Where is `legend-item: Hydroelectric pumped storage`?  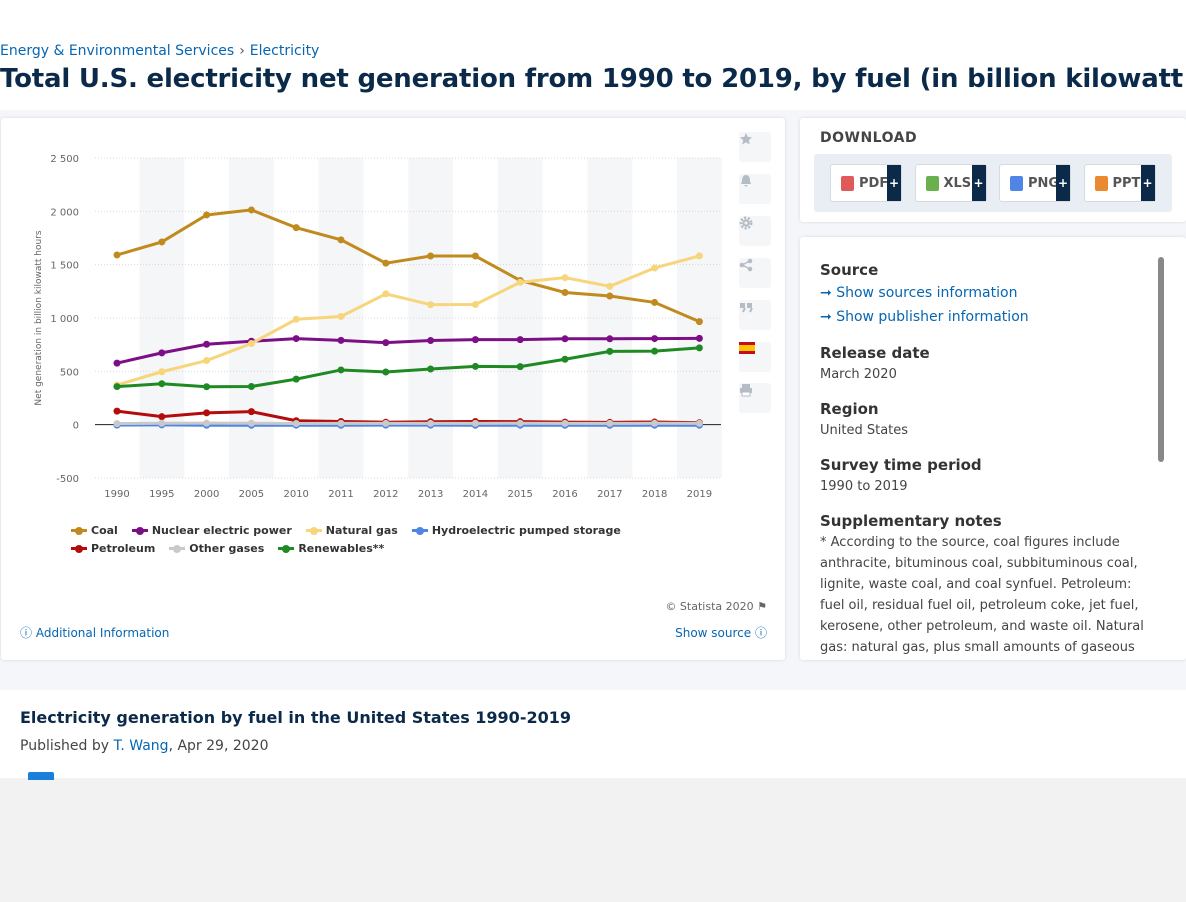
legend-item: Hydroelectric pumped storage is located at coordinates (516, 530).